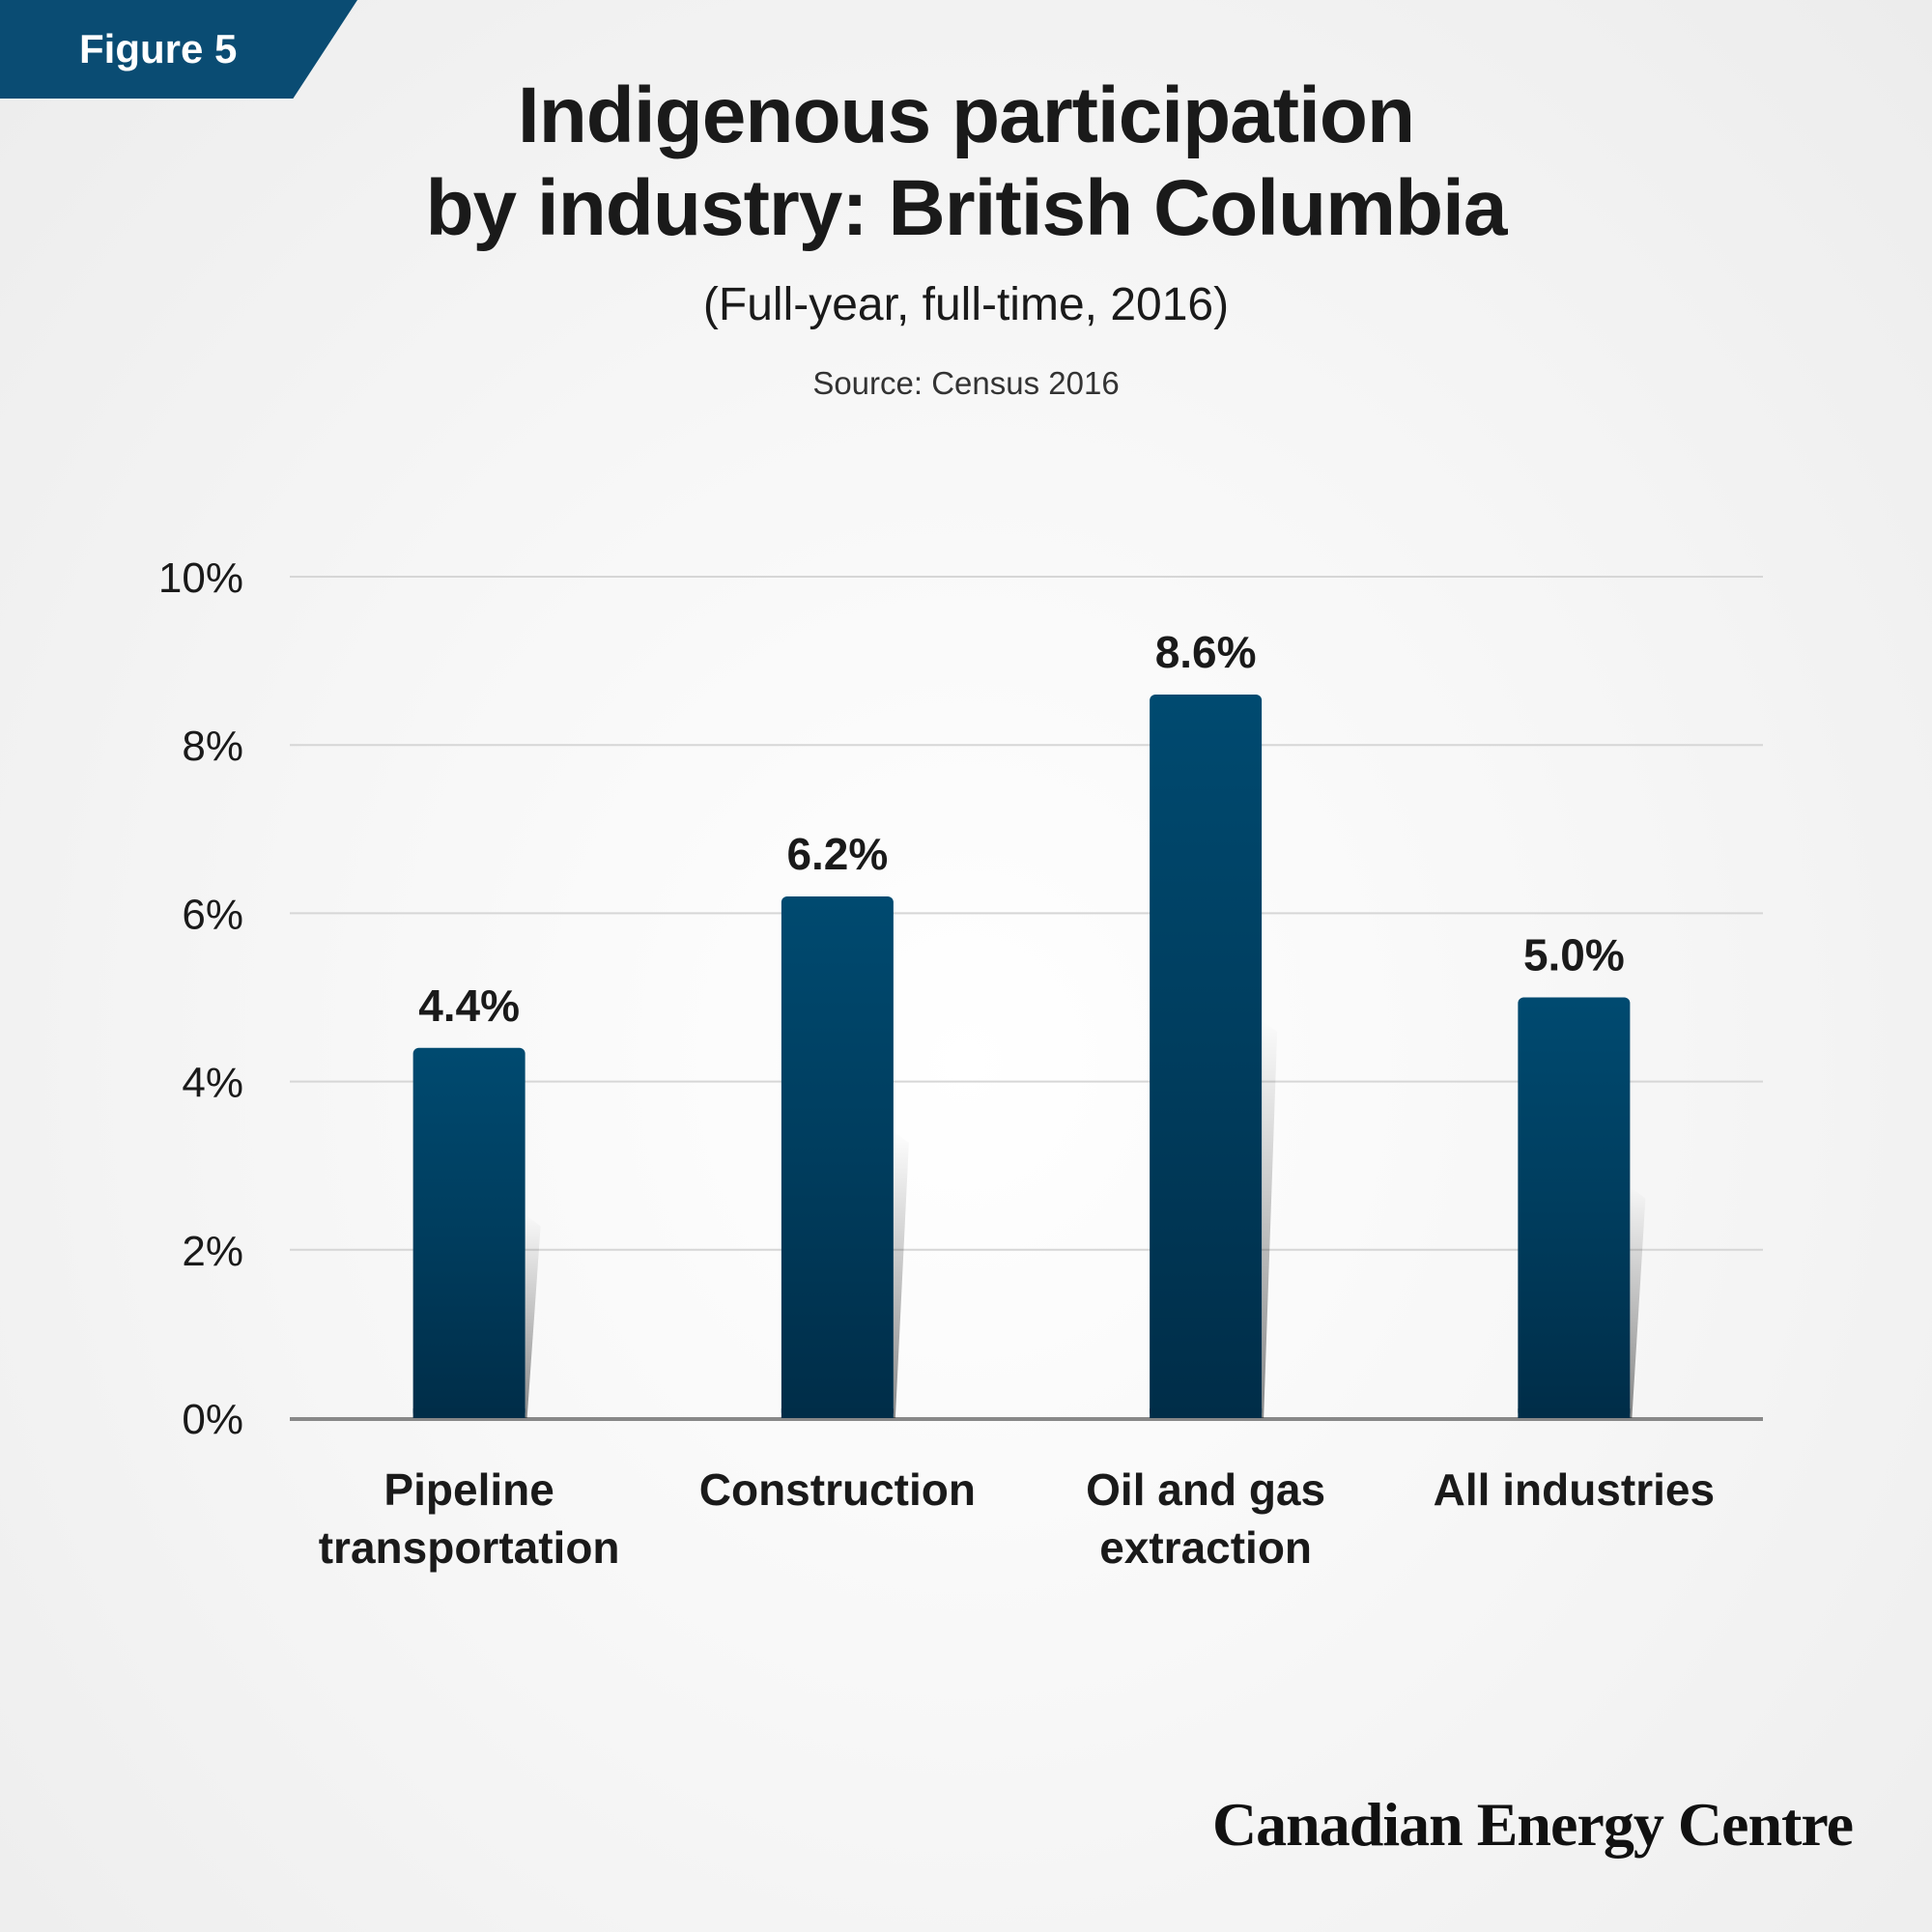 This screenshot has width=1932, height=1932. I want to click on category-label: Oil and gas, so click(1205, 1489).